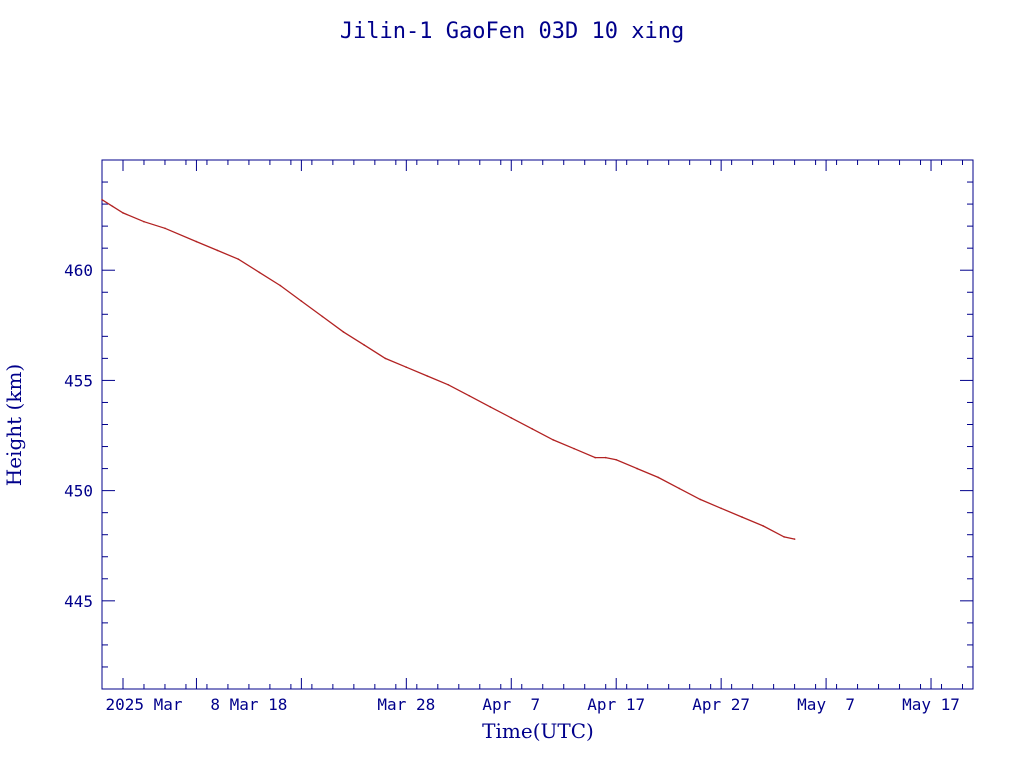  I want to click on x-tick-label: May 17, so click(931, 704).